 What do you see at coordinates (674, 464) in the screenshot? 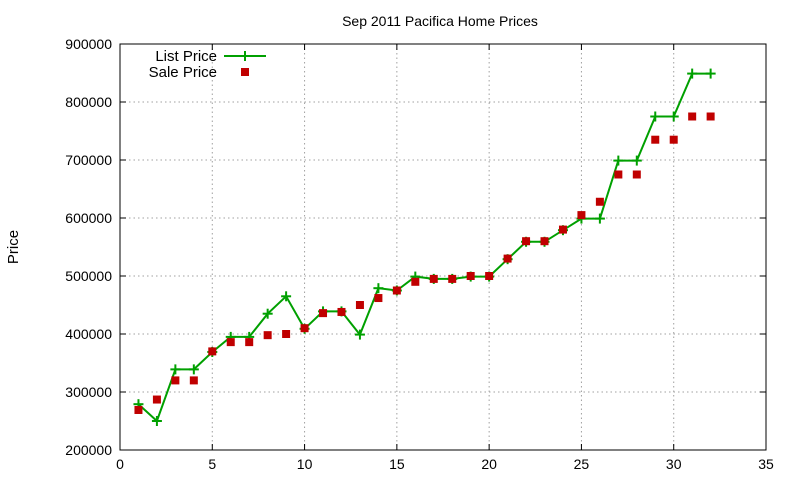
I see `x-tick-label: 30` at bounding box center [674, 464].